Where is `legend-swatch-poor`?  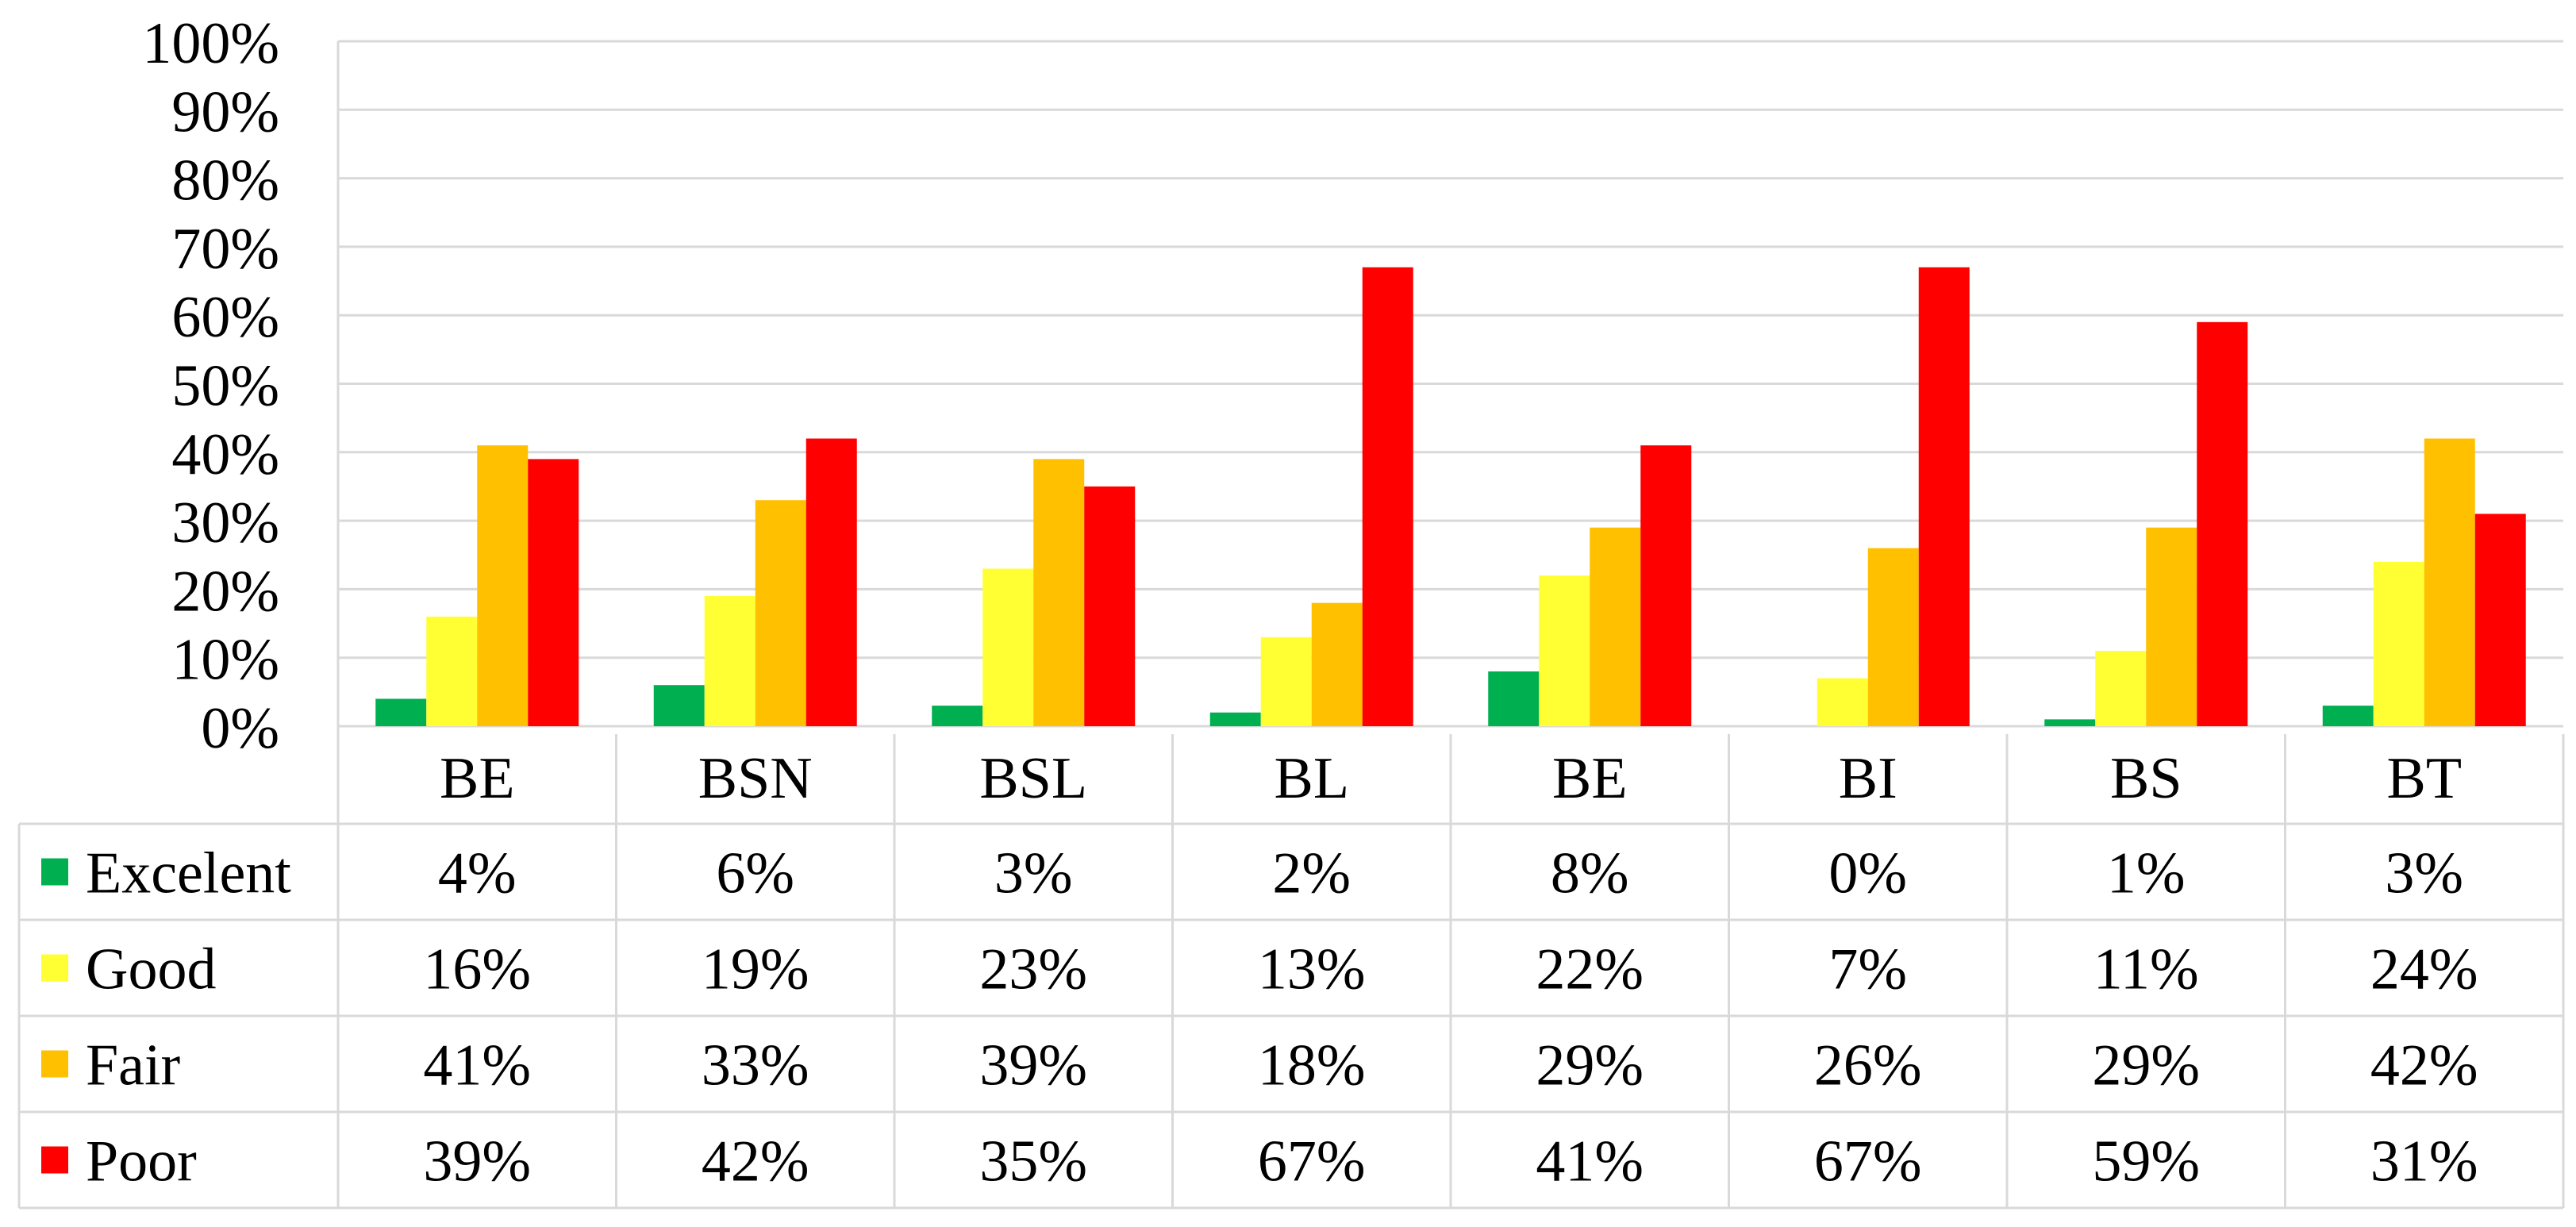
legend-swatch-poor is located at coordinates (54, 1160).